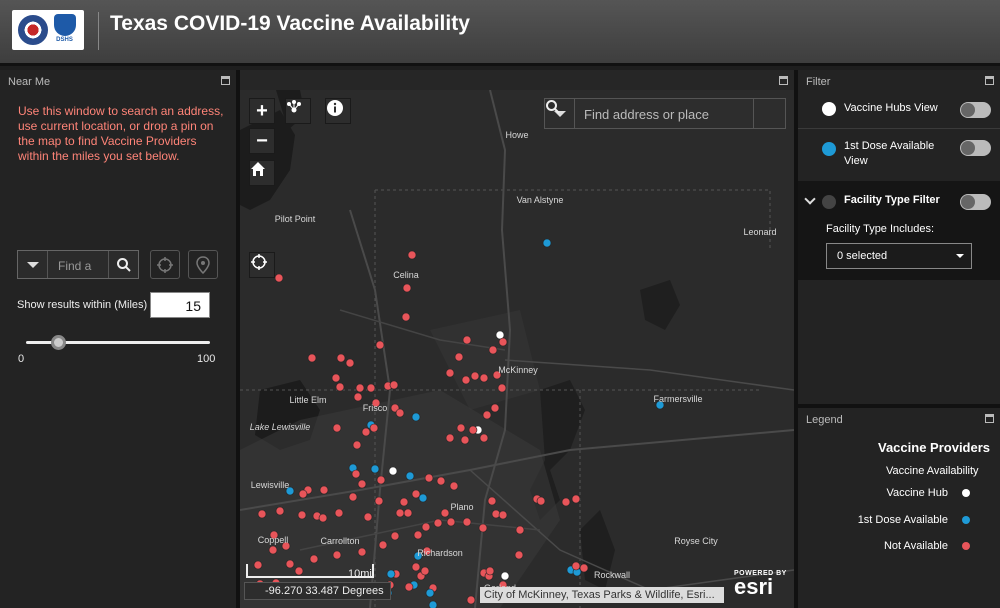 The width and height of the screenshot is (1000, 608). Describe the element at coordinates (75, 266) in the screenshot. I see `near-me-search-input: Find a` at that location.